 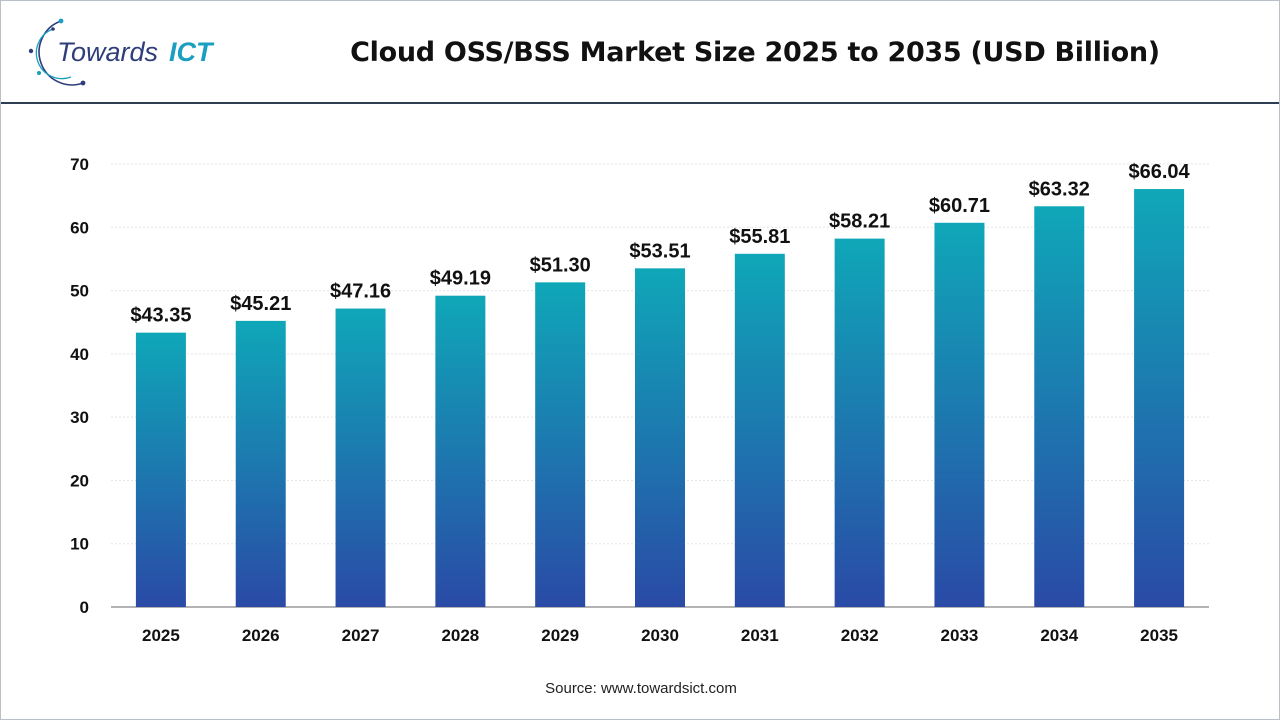 I want to click on x-tick-label: 2034, so click(x=1059, y=635).